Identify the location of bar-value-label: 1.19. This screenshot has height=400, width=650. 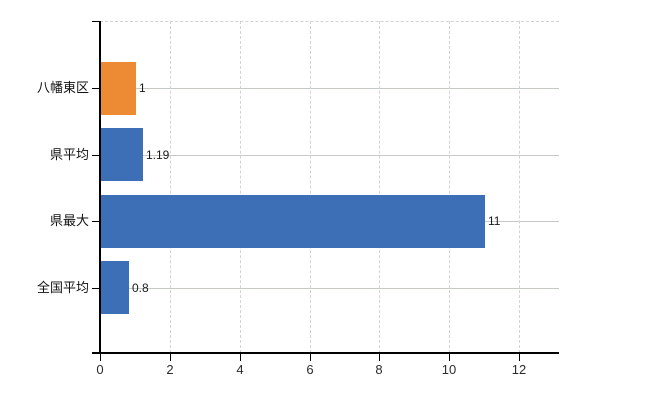
(158, 155).